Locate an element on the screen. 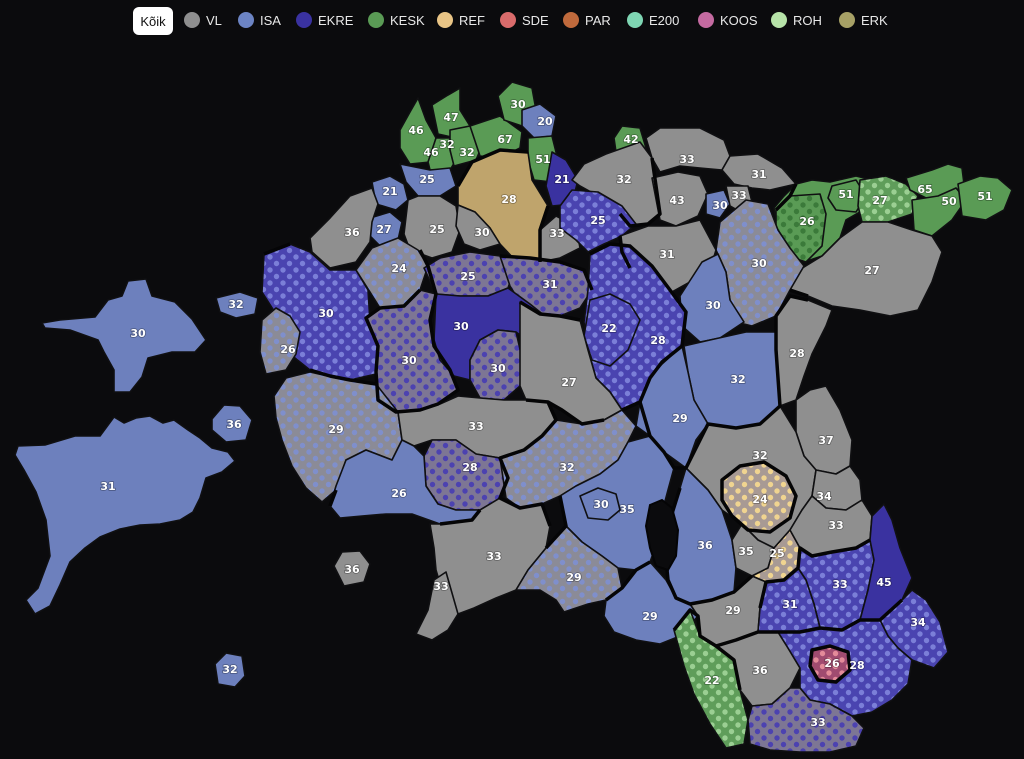 This screenshot has height=759, width=1024. kesk-color-dot is located at coordinates (376, 20).